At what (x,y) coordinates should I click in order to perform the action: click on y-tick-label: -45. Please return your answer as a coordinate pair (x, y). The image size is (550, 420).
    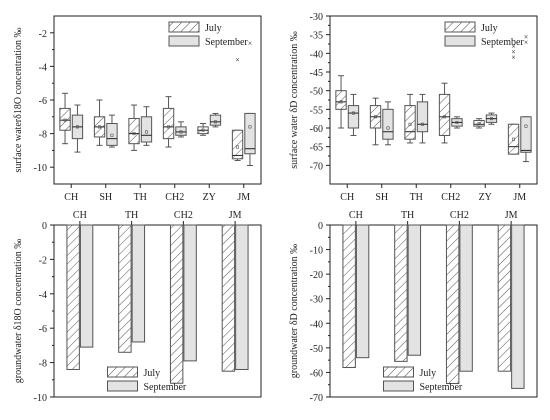
    Looking at the image, I should click on (316, 73).